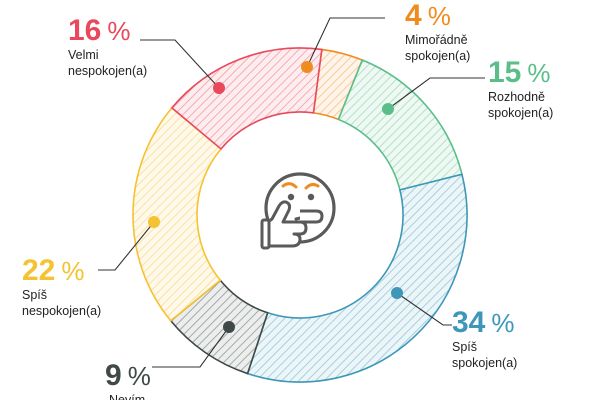 This screenshot has width=600, height=400. Describe the element at coordinates (126, 246) in the screenshot. I see `leader-line-spis-nesp` at that location.